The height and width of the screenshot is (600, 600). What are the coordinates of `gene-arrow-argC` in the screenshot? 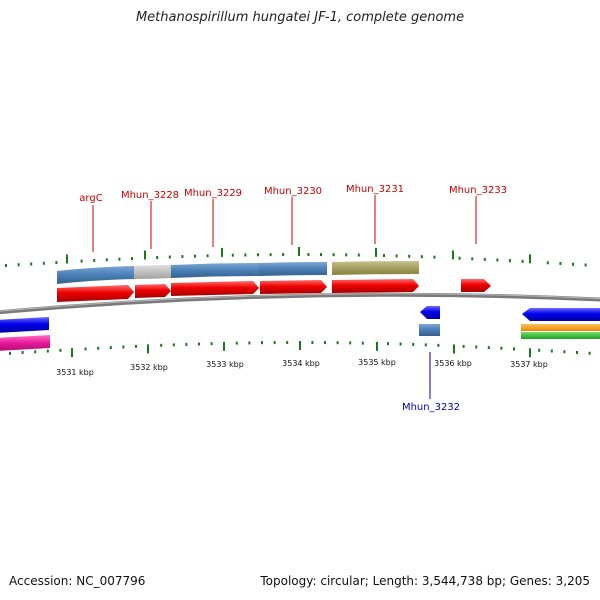 It's located at (95, 293).